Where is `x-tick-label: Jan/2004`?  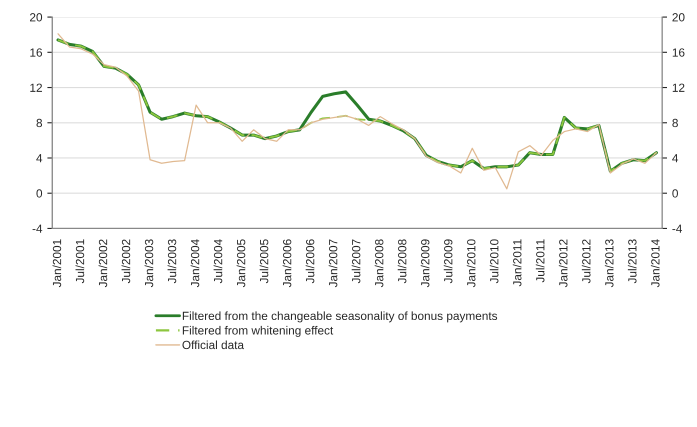 x-tick-label: Jan/2004 is located at coordinates (195, 263).